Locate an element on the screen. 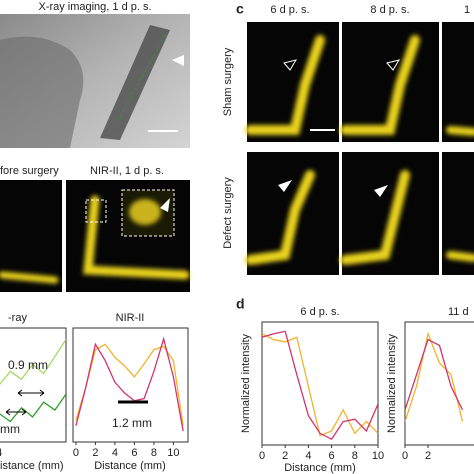 The width and height of the screenshot is (474, 474). panel-label: c is located at coordinates (240, 9).